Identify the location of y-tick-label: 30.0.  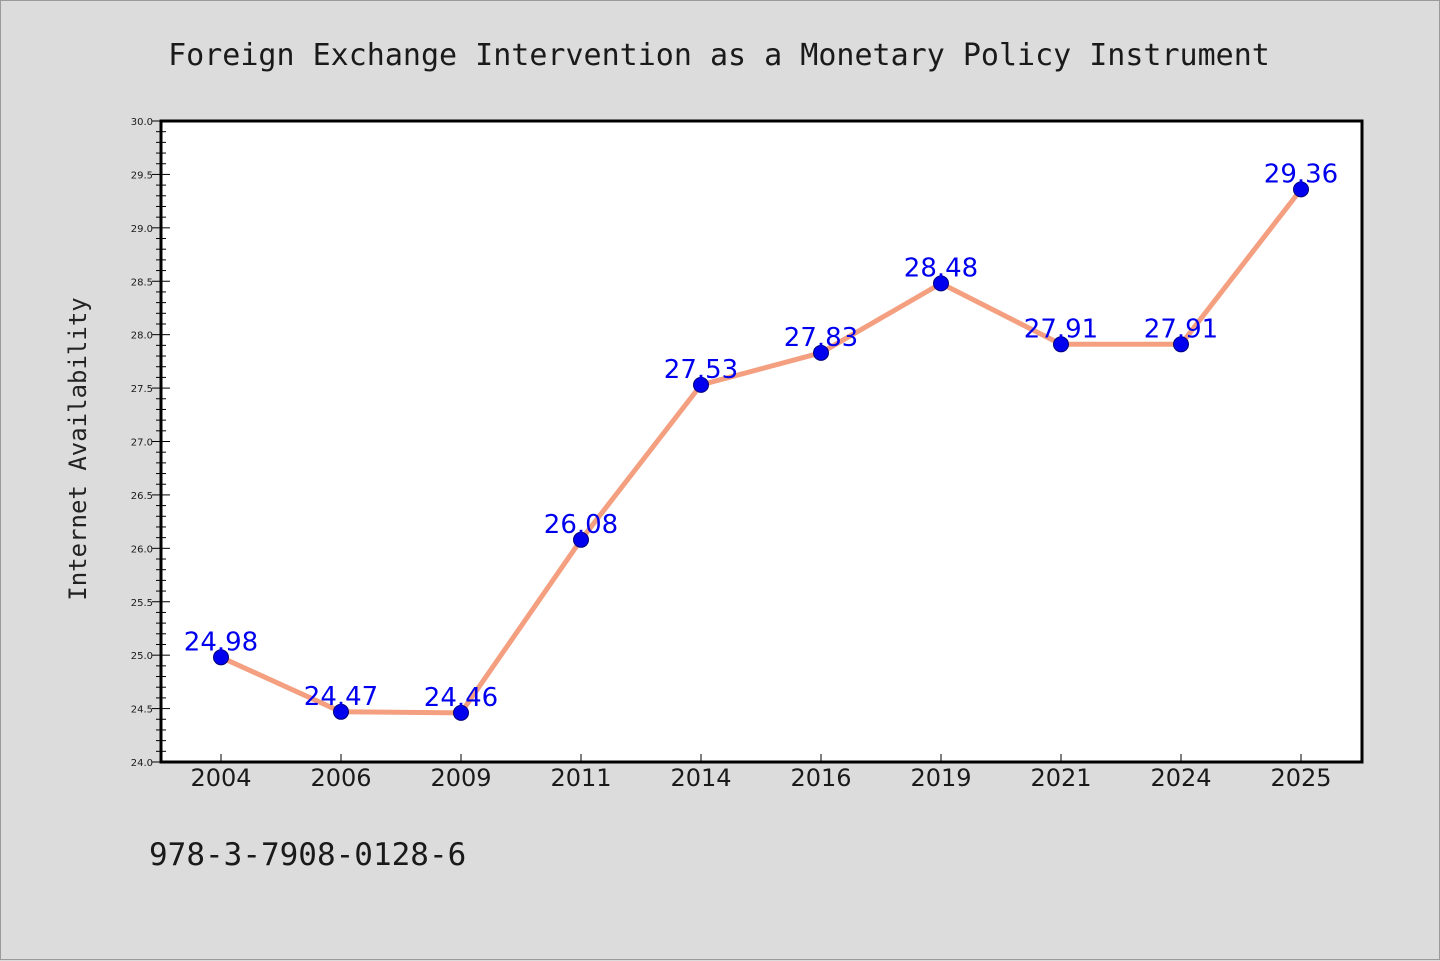
(142, 122).